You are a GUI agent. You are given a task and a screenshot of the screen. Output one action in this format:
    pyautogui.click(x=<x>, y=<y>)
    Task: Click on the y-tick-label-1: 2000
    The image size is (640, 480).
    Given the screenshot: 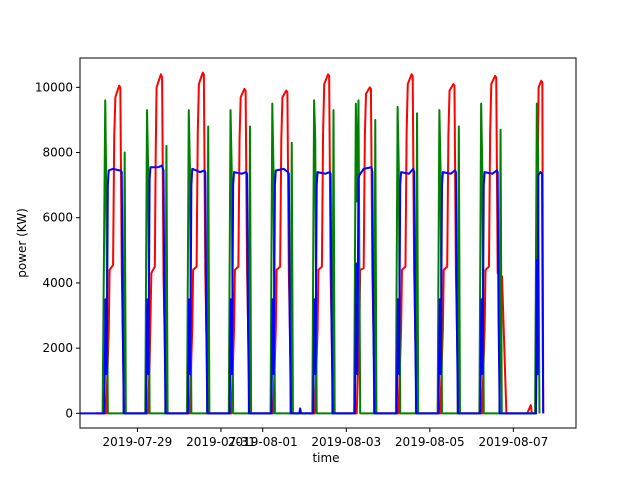 What is the action you would take?
    pyautogui.click(x=57, y=348)
    